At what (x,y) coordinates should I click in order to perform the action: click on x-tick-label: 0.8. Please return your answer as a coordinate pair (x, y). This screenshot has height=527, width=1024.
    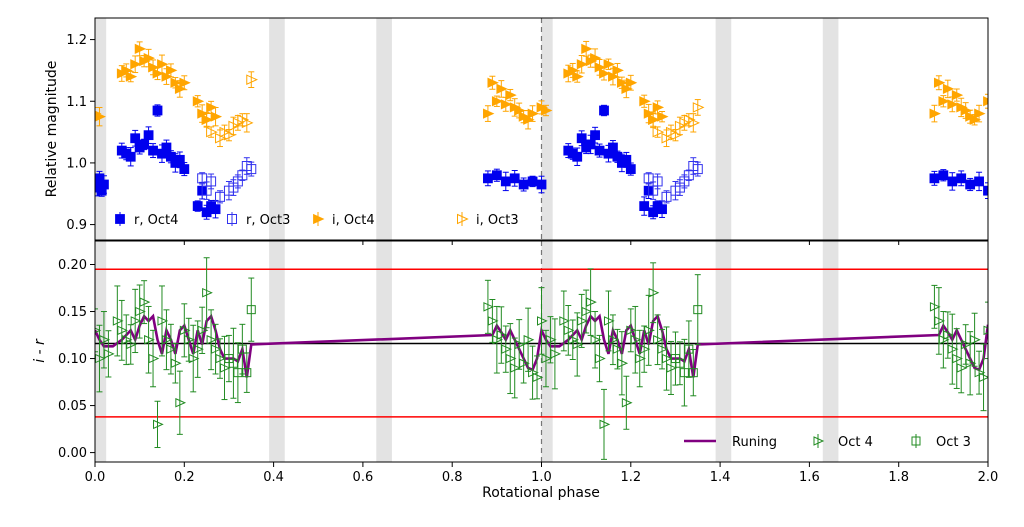
    Looking at the image, I should click on (452, 477).